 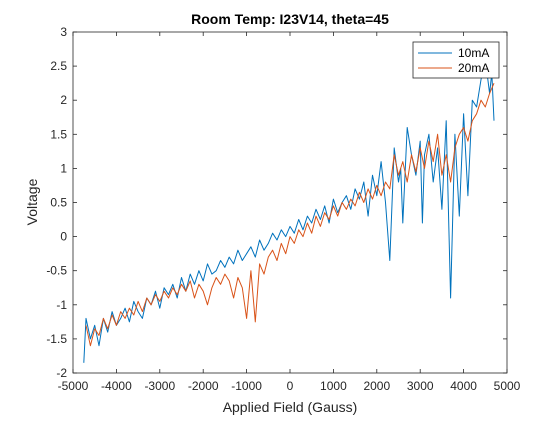 I want to click on x-tick-label: 1000, so click(x=333, y=386).